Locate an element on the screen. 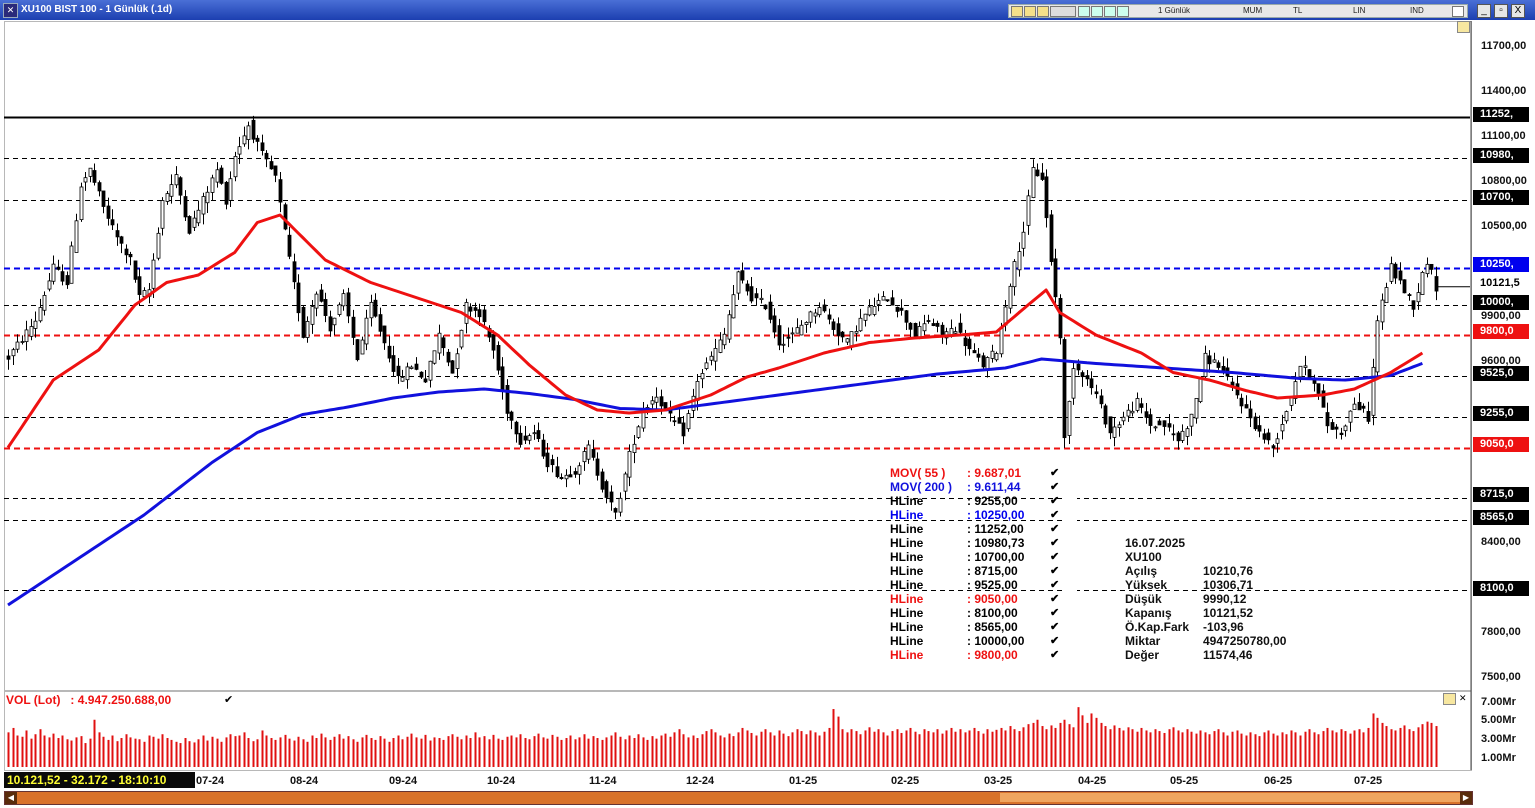 The width and height of the screenshot is (1535, 808). pin-icon is located at coordinates (1458, 11).